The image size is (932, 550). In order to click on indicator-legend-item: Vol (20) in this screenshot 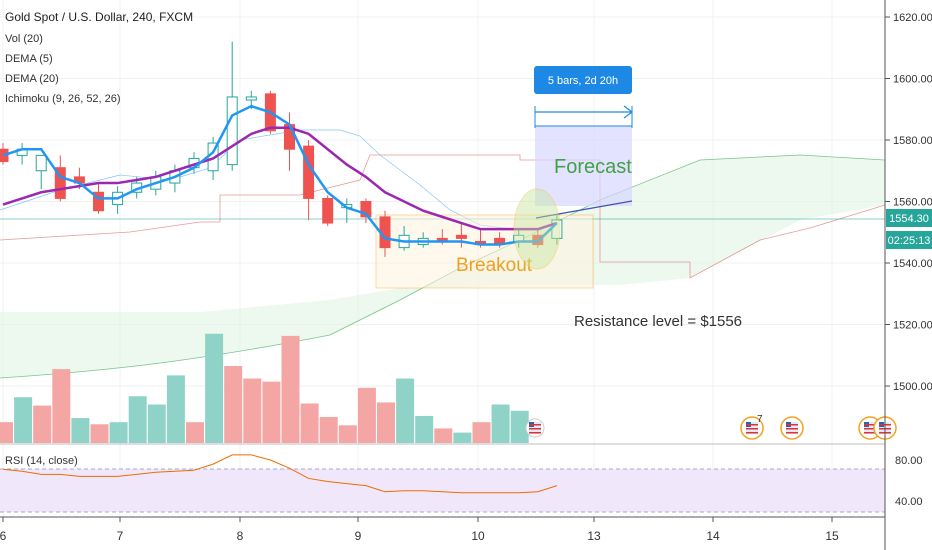, I will do `click(24, 39)`.